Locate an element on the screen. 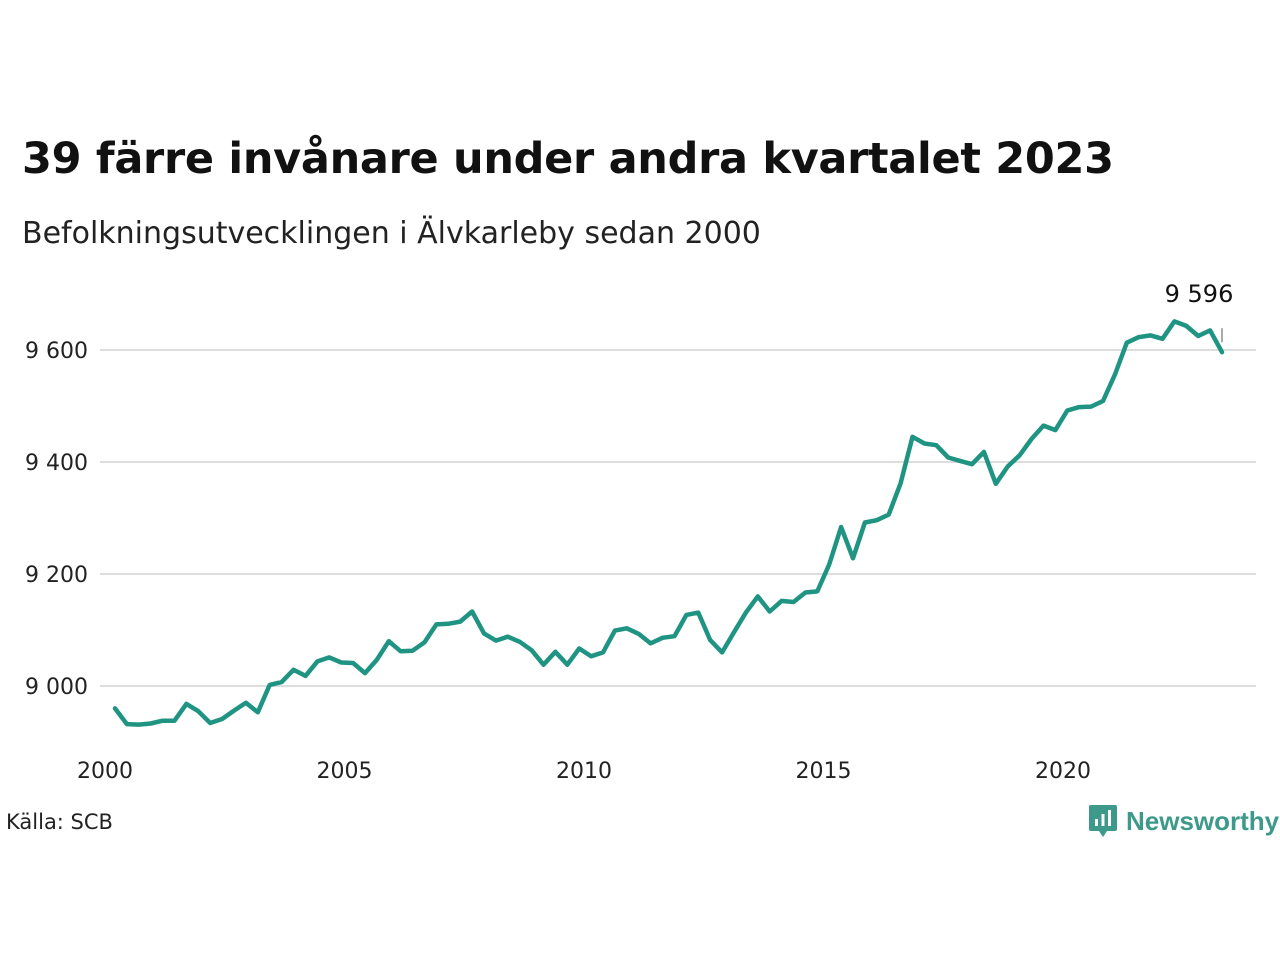 The image size is (1280, 960). y-tick-label: 9 400 is located at coordinates (56, 463).